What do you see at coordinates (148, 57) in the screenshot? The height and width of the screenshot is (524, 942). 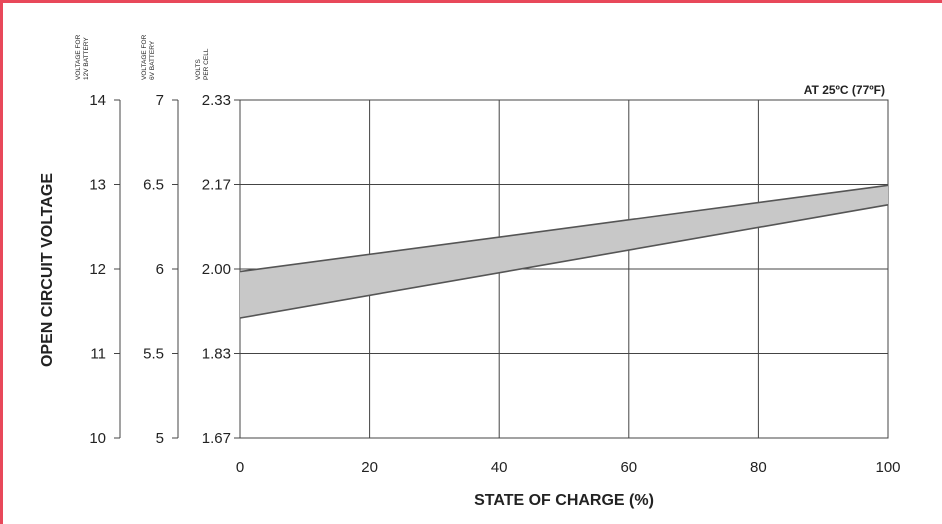 I see `y-axis-header: VOLTAGE FOR6V BATTERY` at bounding box center [148, 57].